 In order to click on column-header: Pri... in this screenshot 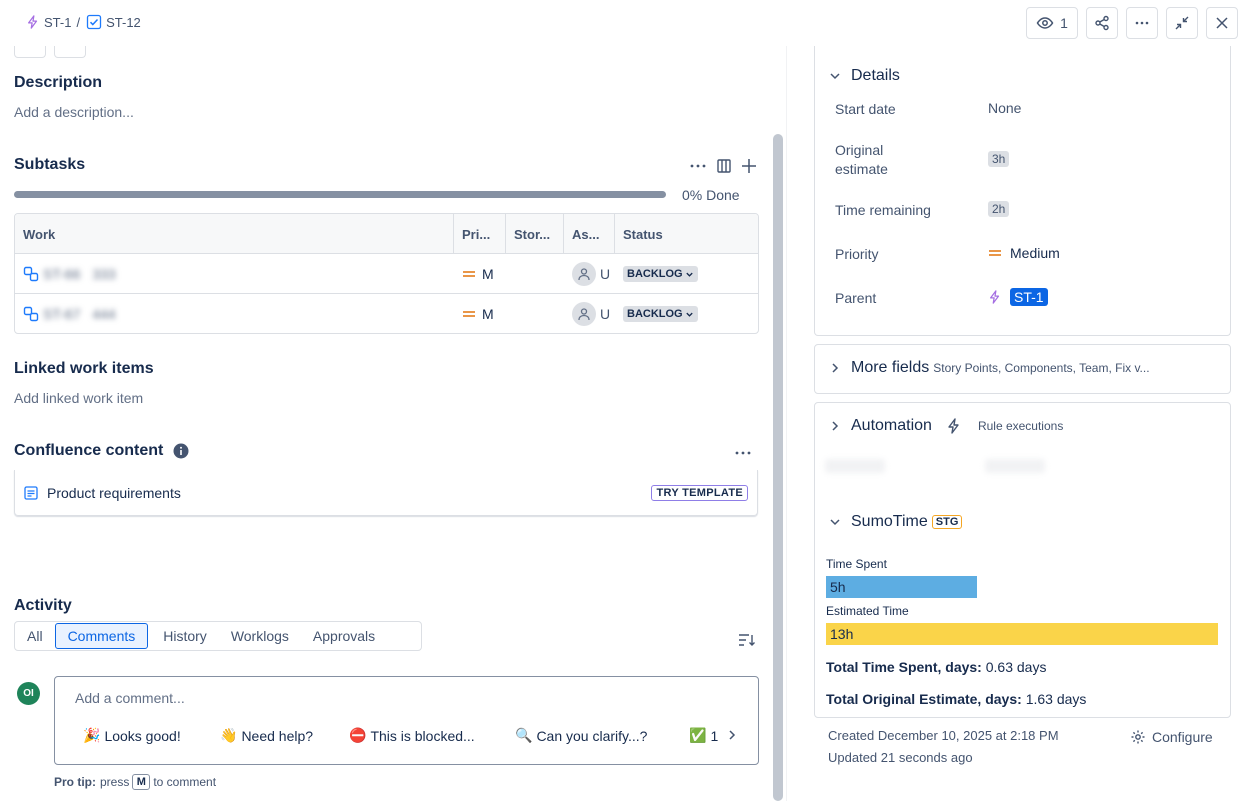, I will do `click(480, 234)`.